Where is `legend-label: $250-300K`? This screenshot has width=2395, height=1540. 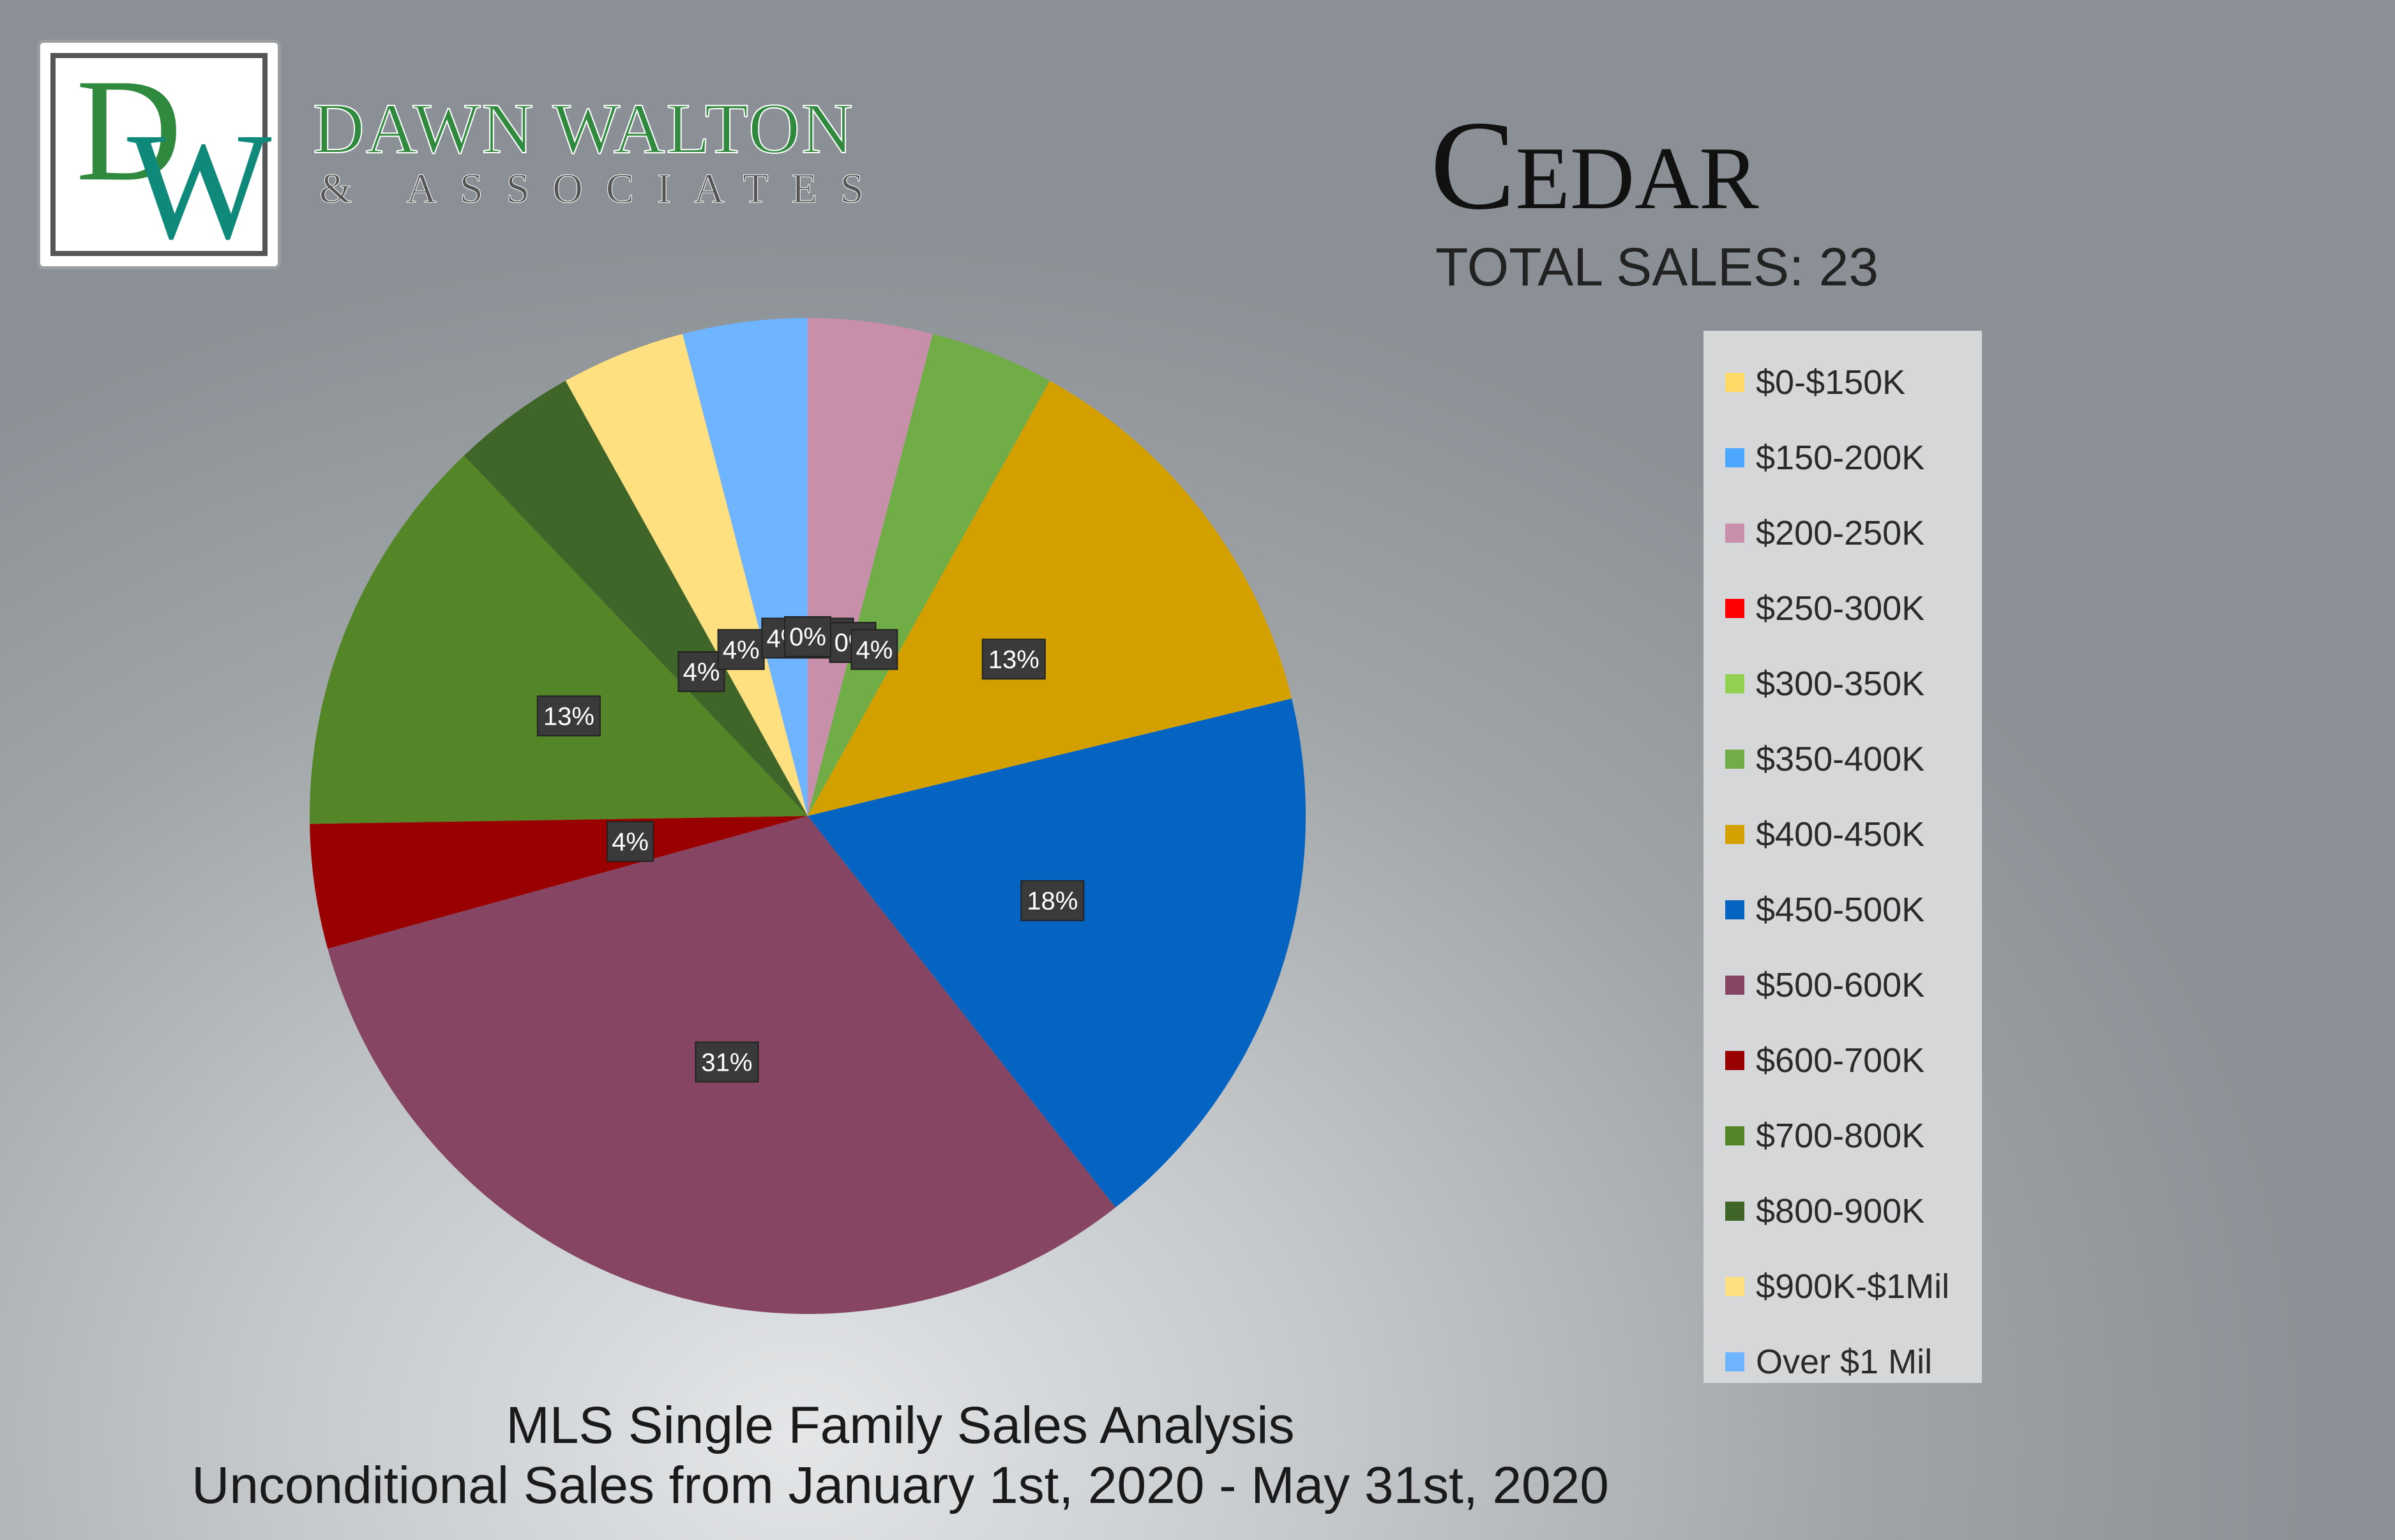
legend-label: $250-300K is located at coordinates (1840, 608).